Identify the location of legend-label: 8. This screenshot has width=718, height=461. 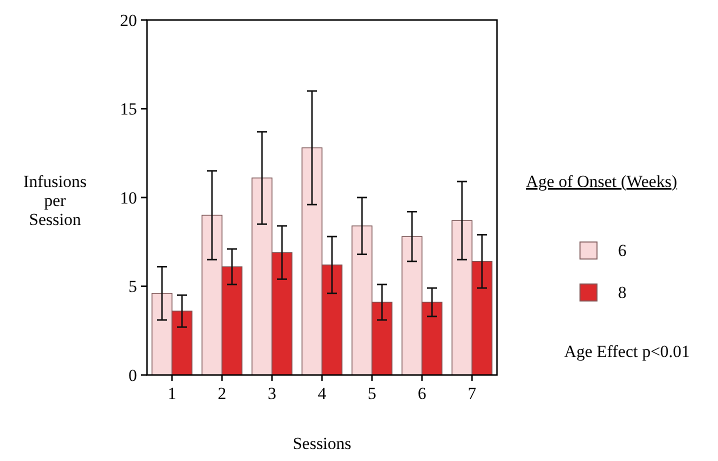
(622, 292).